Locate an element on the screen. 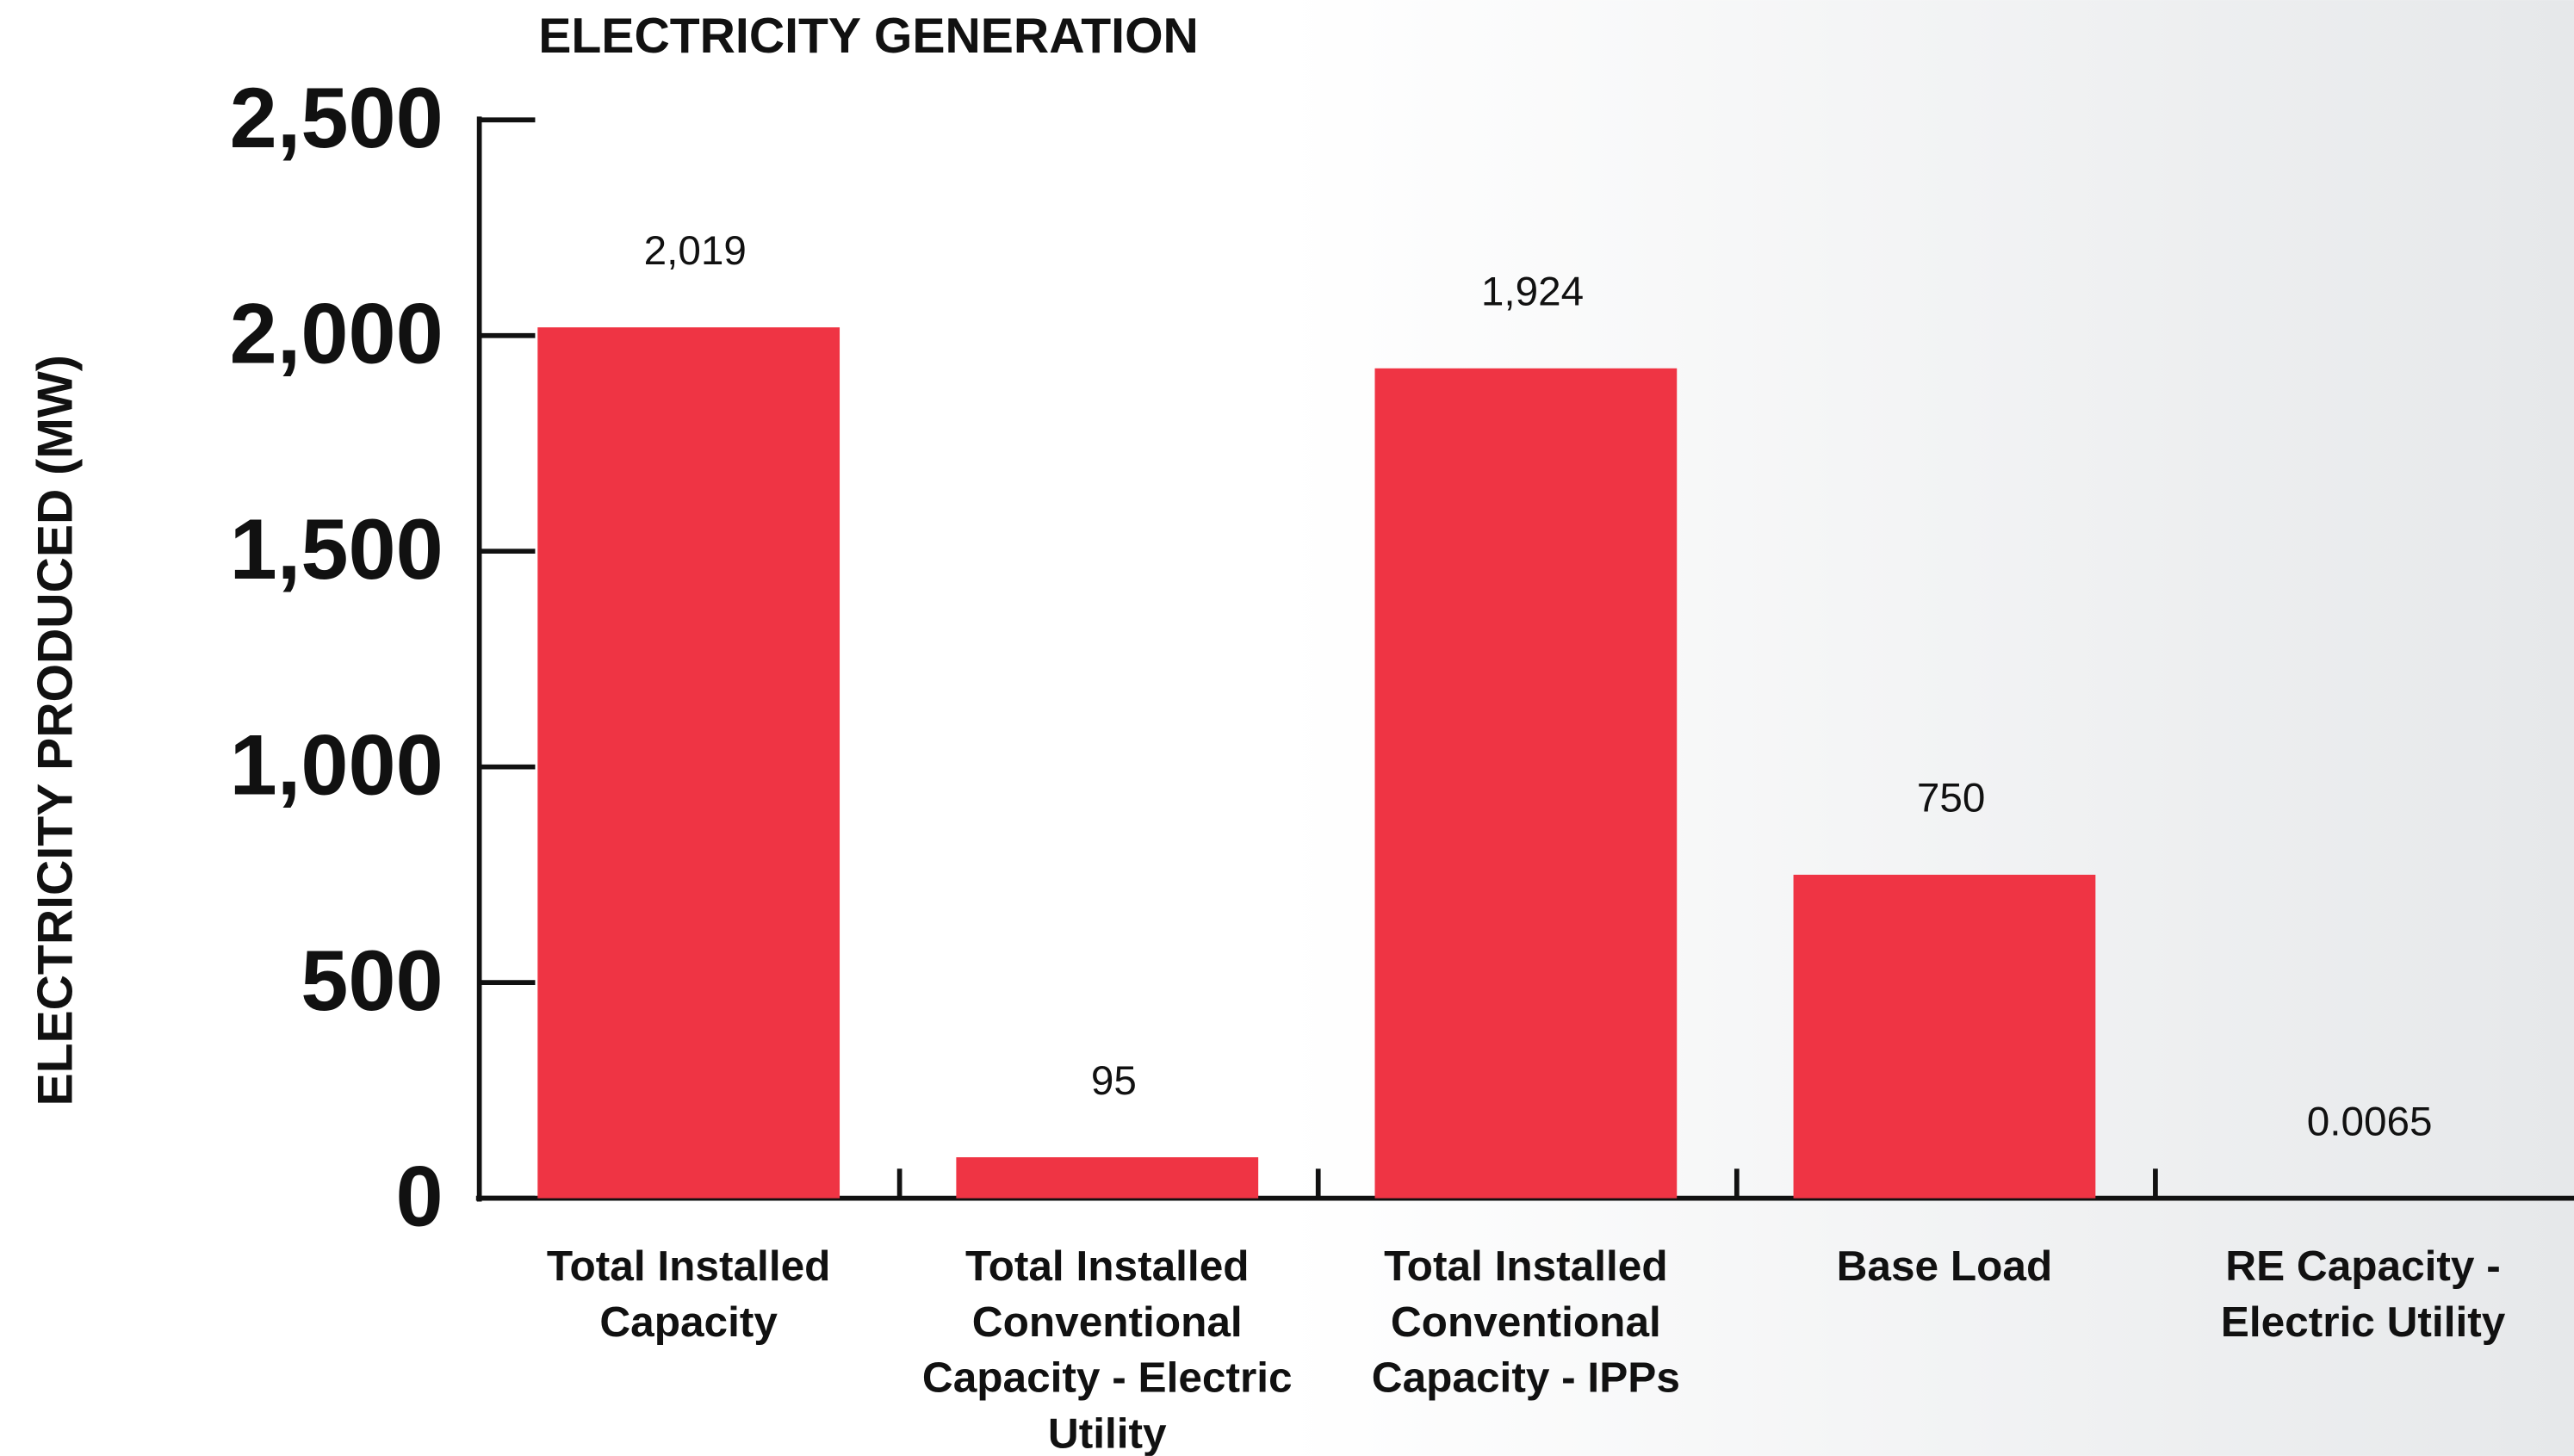 This screenshot has width=2574, height=1456. y-tick-label: 2,500 is located at coordinates (336, 119).